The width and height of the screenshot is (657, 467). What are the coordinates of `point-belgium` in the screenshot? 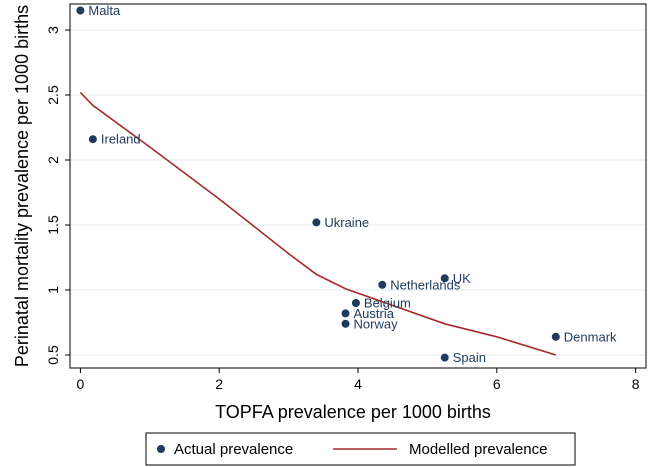 It's located at (355, 303).